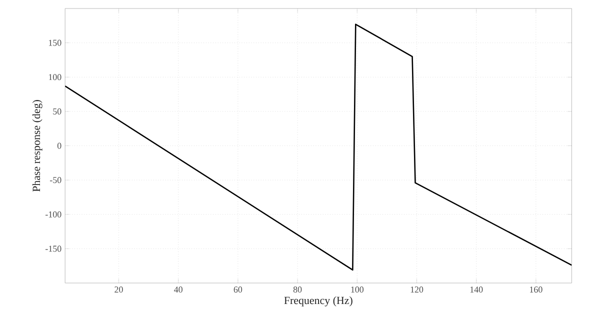  Describe the element at coordinates (118, 289) in the screenshot. I see `x-tick-label: 20` at that location.